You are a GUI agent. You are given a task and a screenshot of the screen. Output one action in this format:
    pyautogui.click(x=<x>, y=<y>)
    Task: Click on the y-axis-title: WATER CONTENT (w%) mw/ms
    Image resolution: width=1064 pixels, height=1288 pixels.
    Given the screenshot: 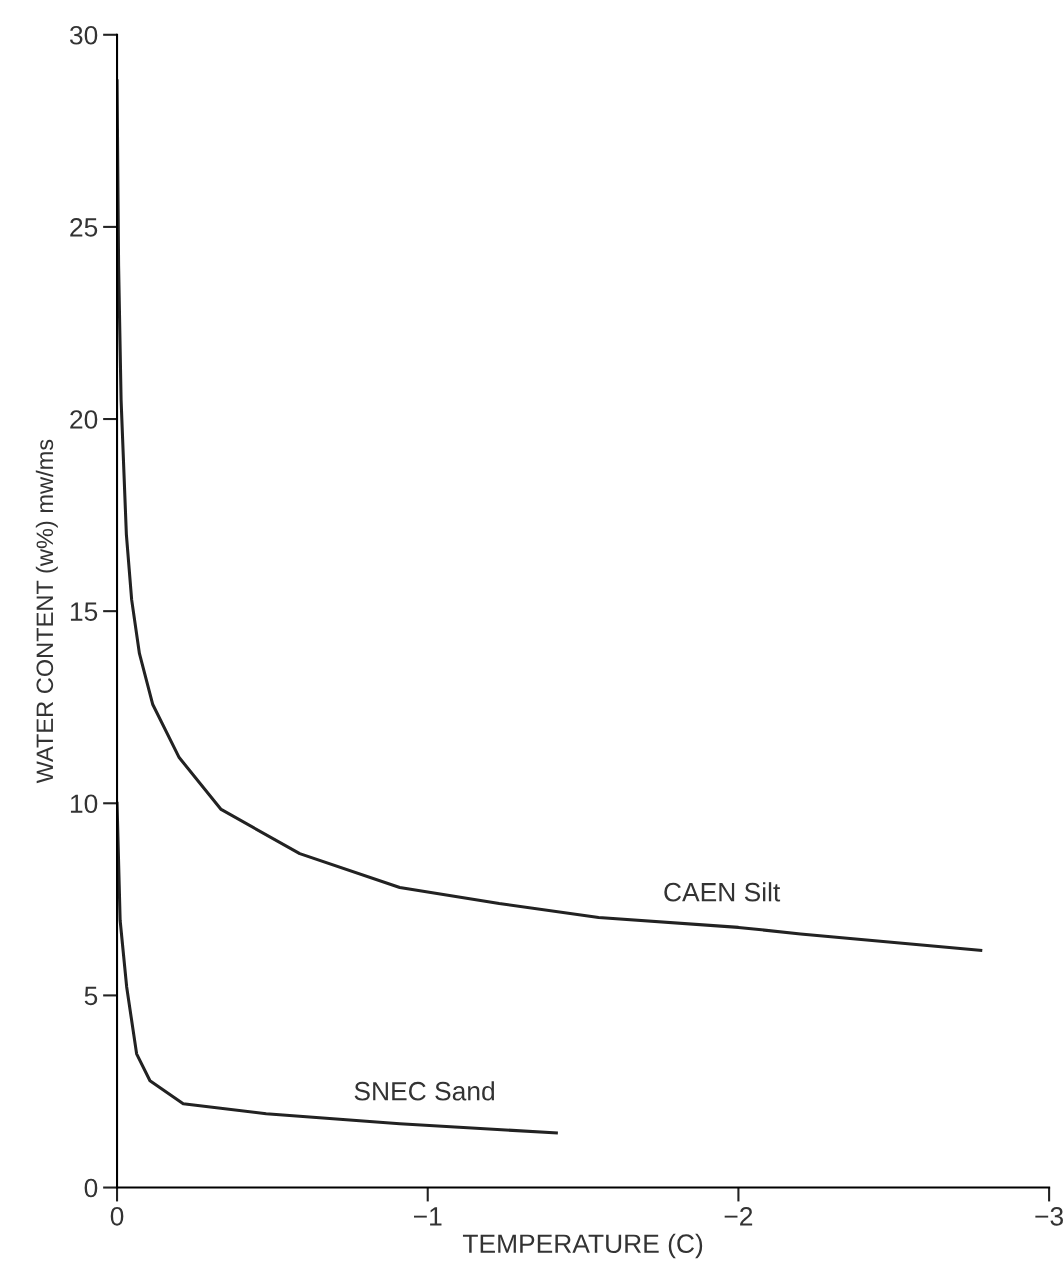 What is the action you would take?
    pyautogui.click(x=46, y=611)
    